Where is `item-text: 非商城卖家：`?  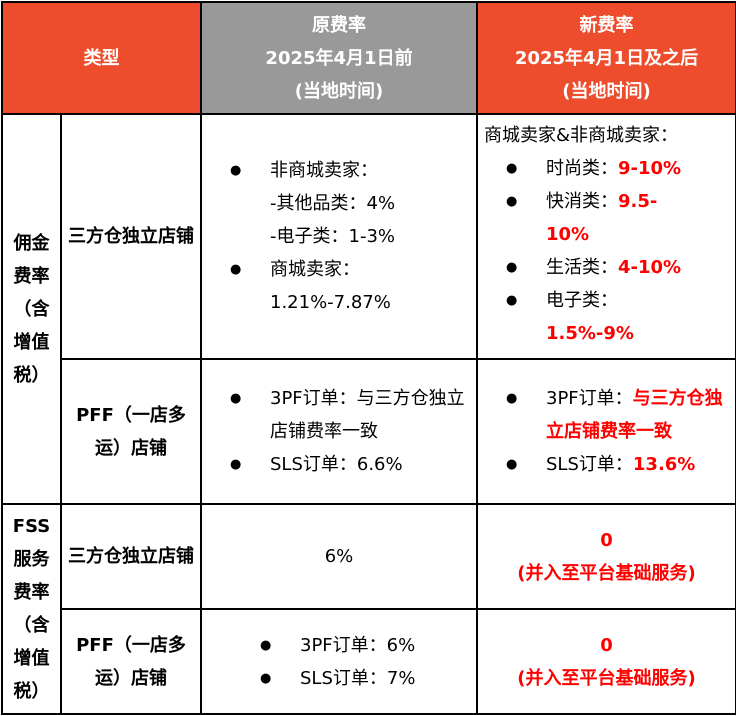 item-text: 非商城卖家： is located at coordinates (324, 170).